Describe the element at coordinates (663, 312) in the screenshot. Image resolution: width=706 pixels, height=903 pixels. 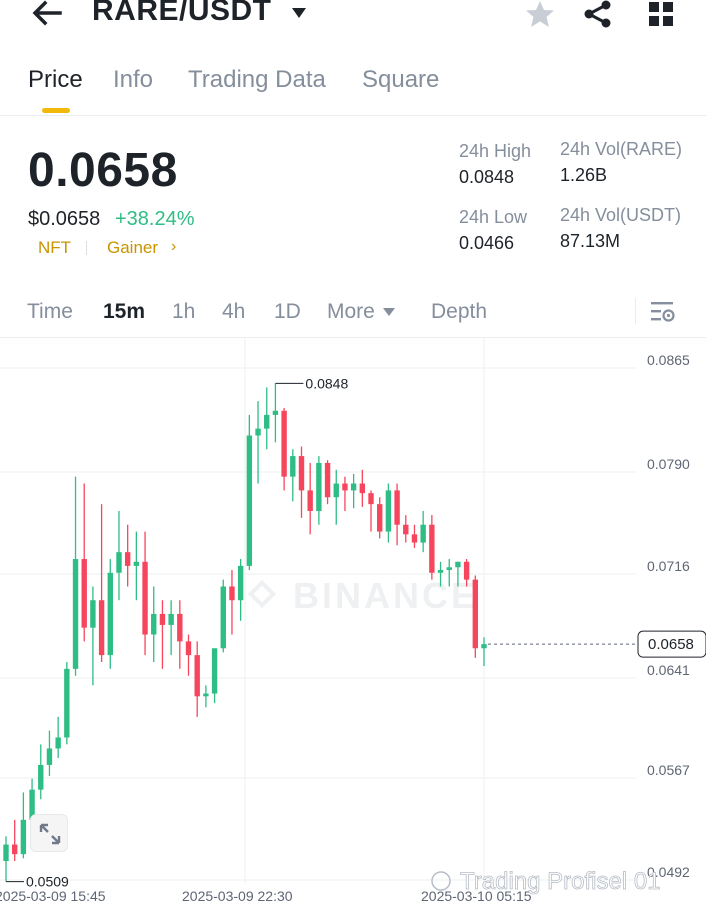
I see `indicator-settings-icon` at that location.